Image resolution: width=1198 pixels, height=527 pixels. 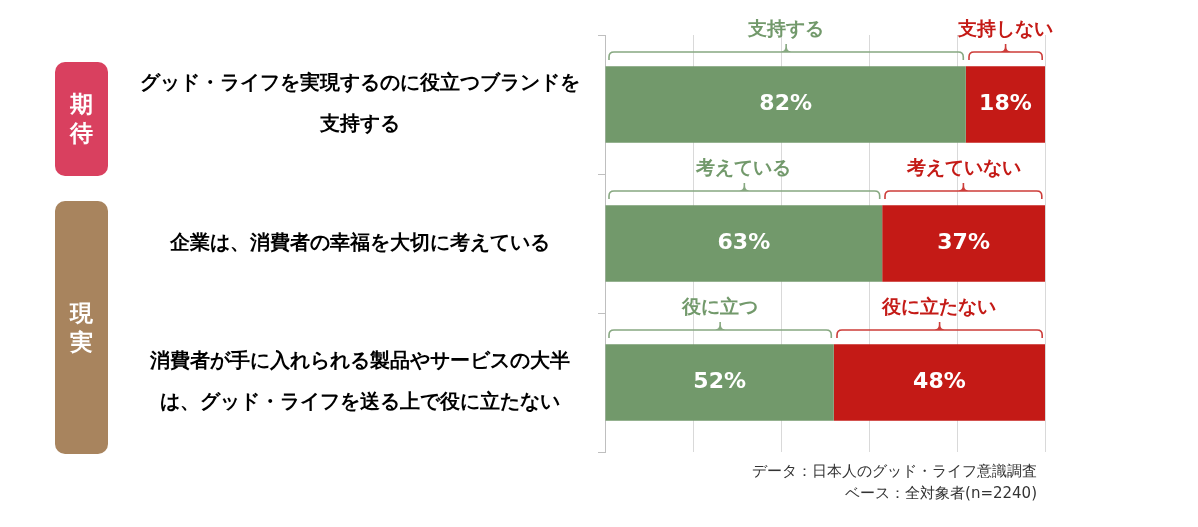 What do you see at coordinates (939, 306) in the screenshot?
I see `annotation: 役に立たない` at bounding box center [939, 306].